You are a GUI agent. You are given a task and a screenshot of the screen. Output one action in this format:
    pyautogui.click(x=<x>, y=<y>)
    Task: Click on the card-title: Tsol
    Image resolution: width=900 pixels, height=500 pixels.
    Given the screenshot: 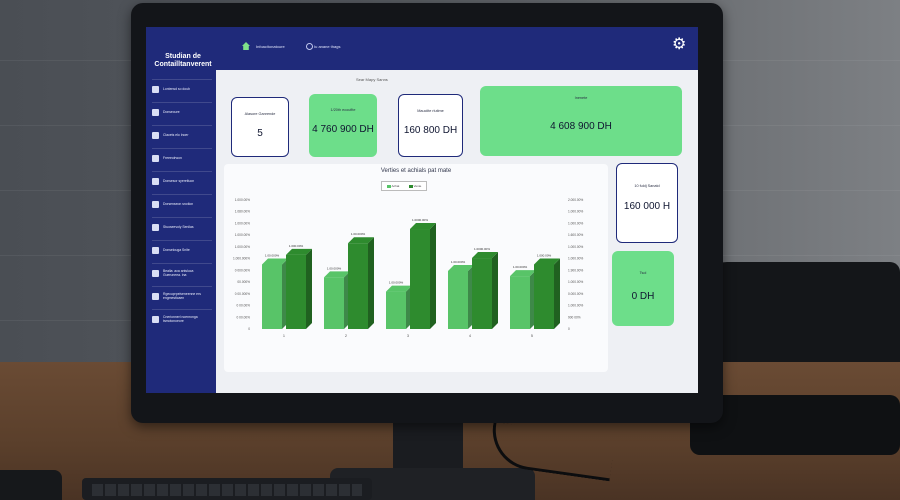 What is the action you would take?
    pyautogui.click(x=643, y=273)
    